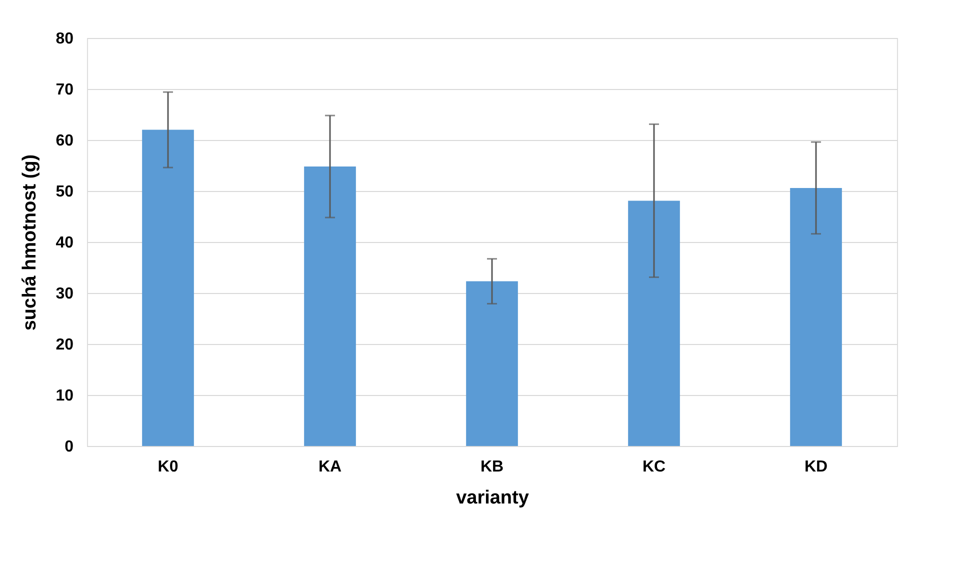  What do you see at coordinates (493, 498) in the screenshot?
I see `x-axis-title: varianty` at bounding box center [493, 498].